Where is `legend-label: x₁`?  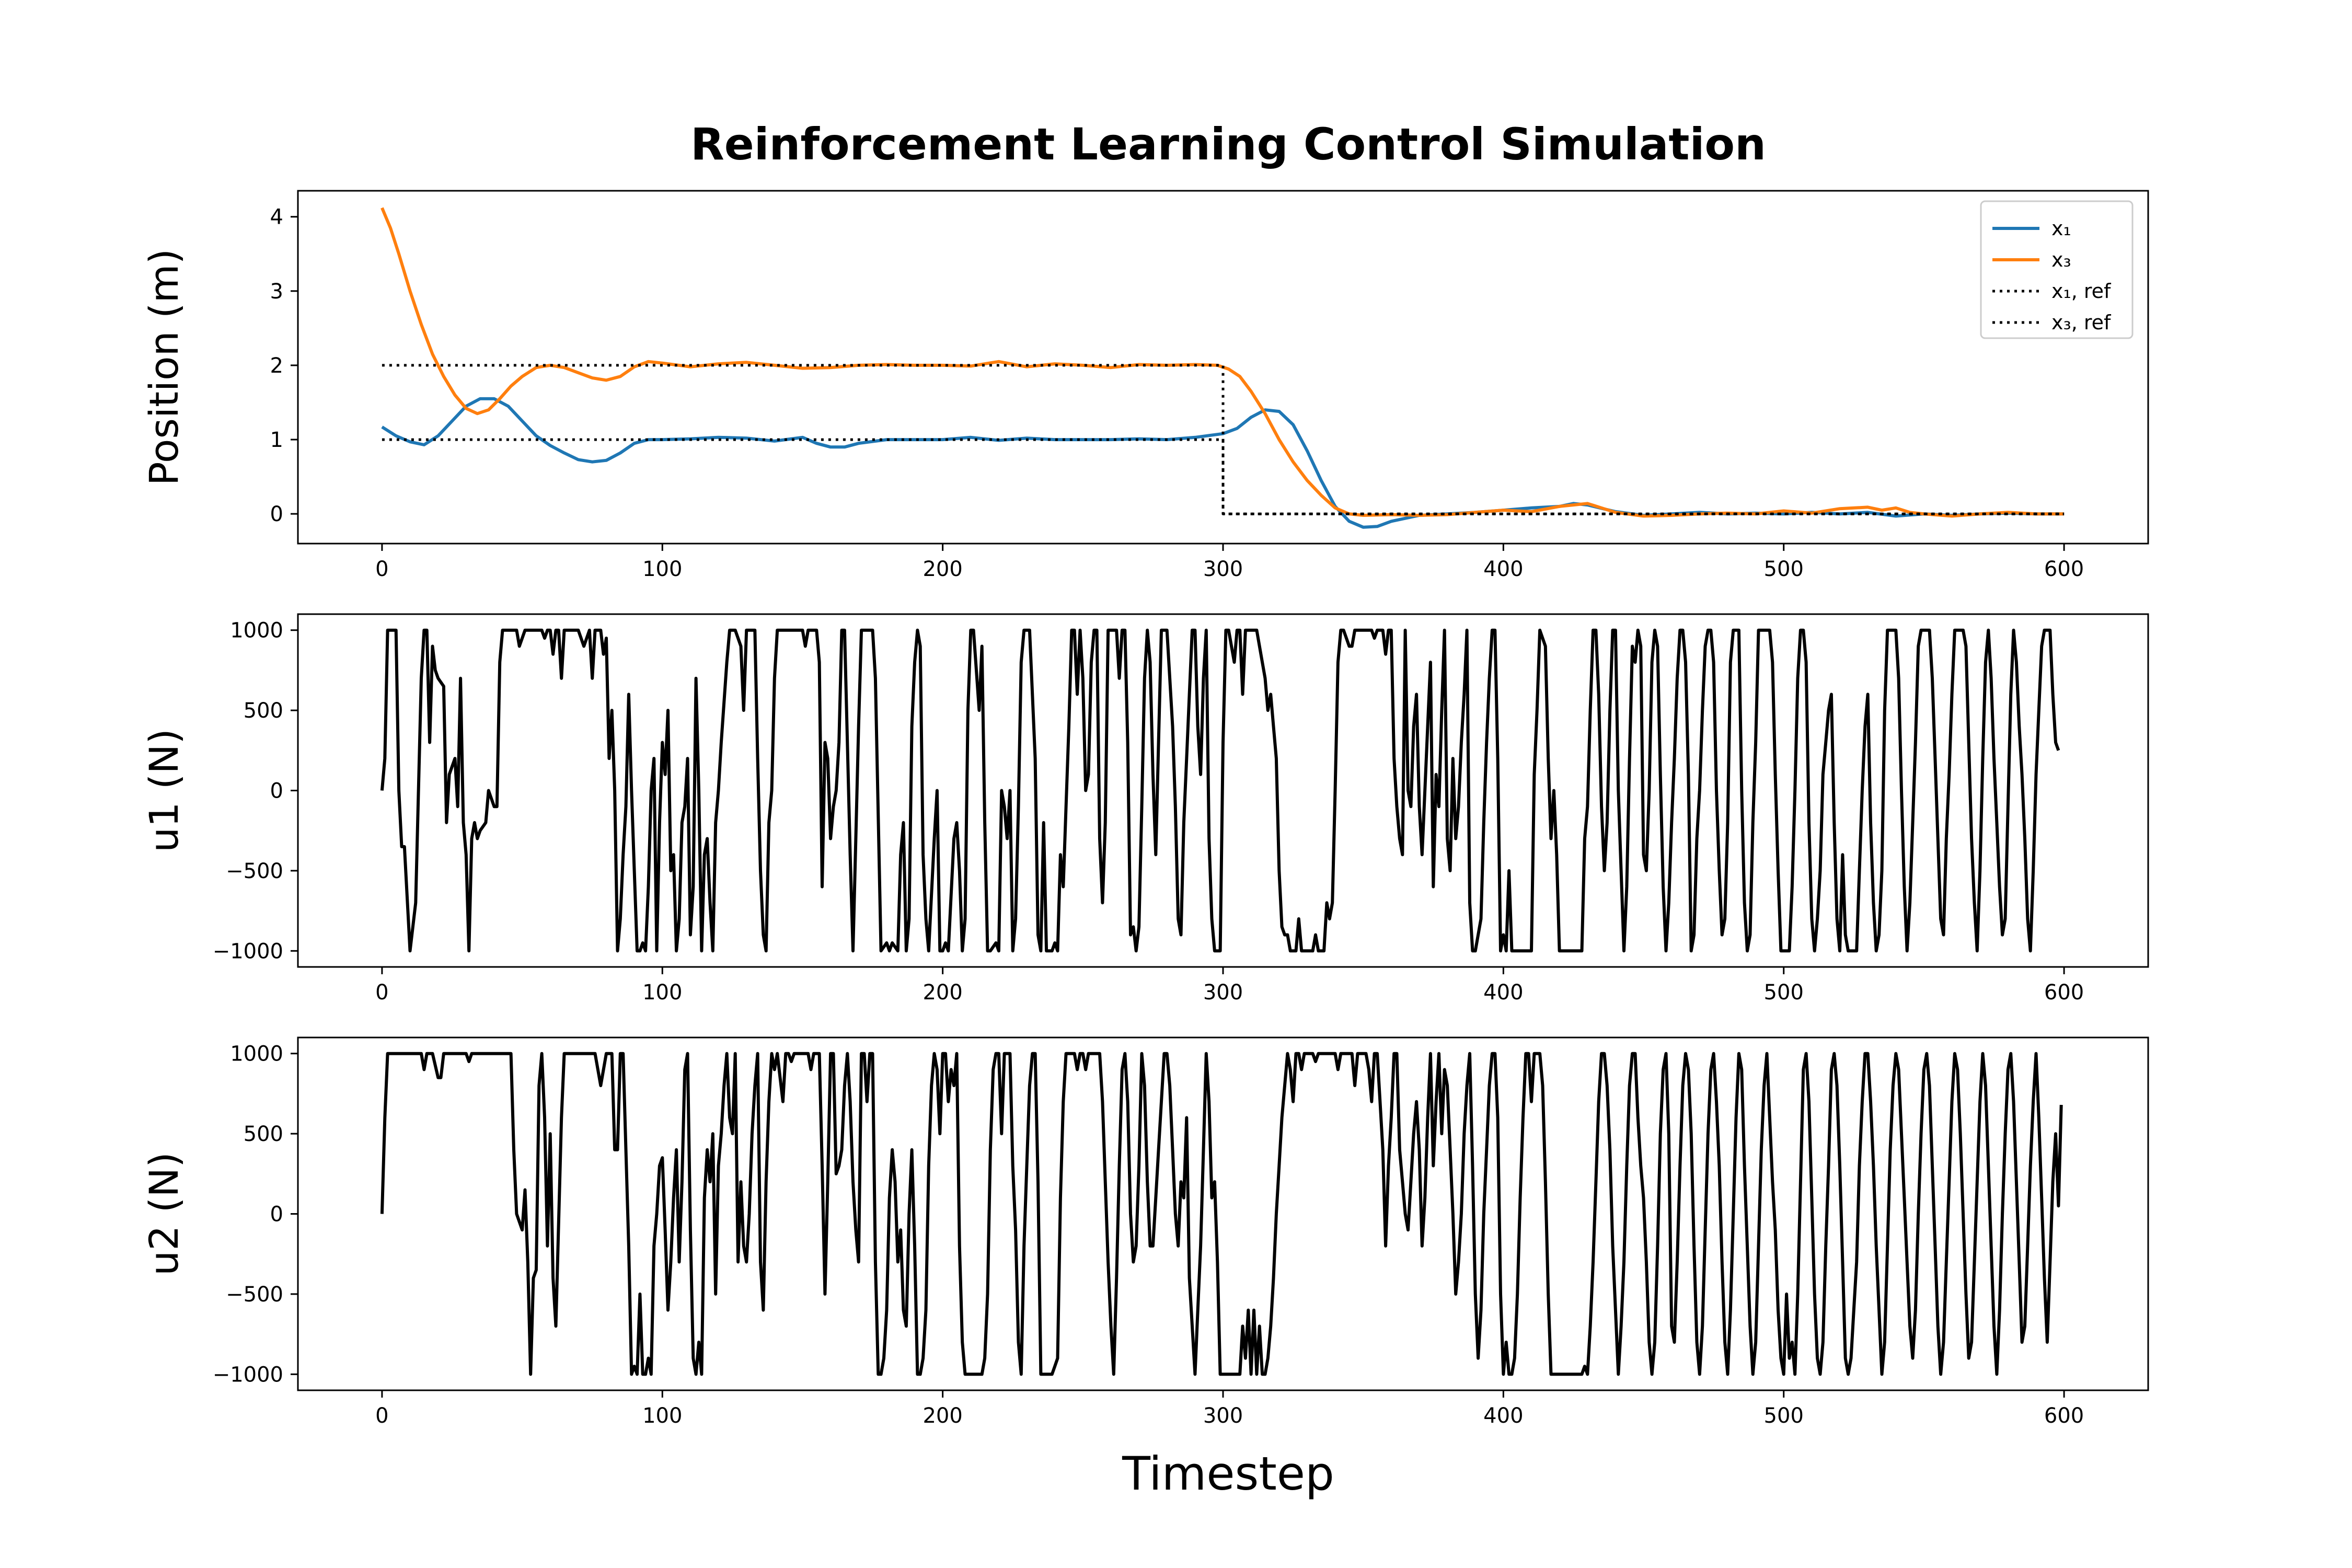 legend-label: x₁ is located at coordinates (2061, 228).